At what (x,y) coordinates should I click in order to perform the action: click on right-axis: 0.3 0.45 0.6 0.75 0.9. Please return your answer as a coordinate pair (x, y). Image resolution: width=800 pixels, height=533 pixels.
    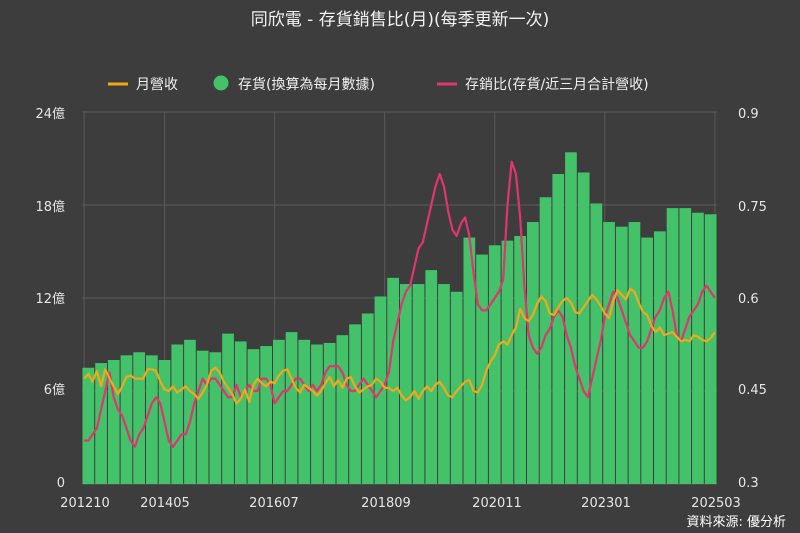
    Looking at the image, I should click on (752, 299).